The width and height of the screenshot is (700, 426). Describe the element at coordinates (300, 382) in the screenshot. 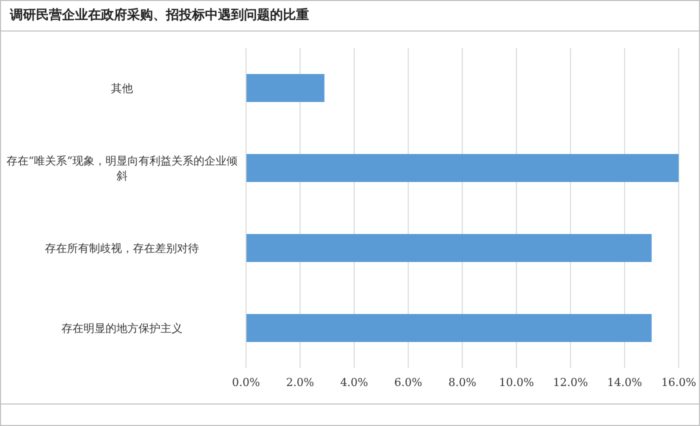

I see `x-tick-label: 2.0%` at that location.